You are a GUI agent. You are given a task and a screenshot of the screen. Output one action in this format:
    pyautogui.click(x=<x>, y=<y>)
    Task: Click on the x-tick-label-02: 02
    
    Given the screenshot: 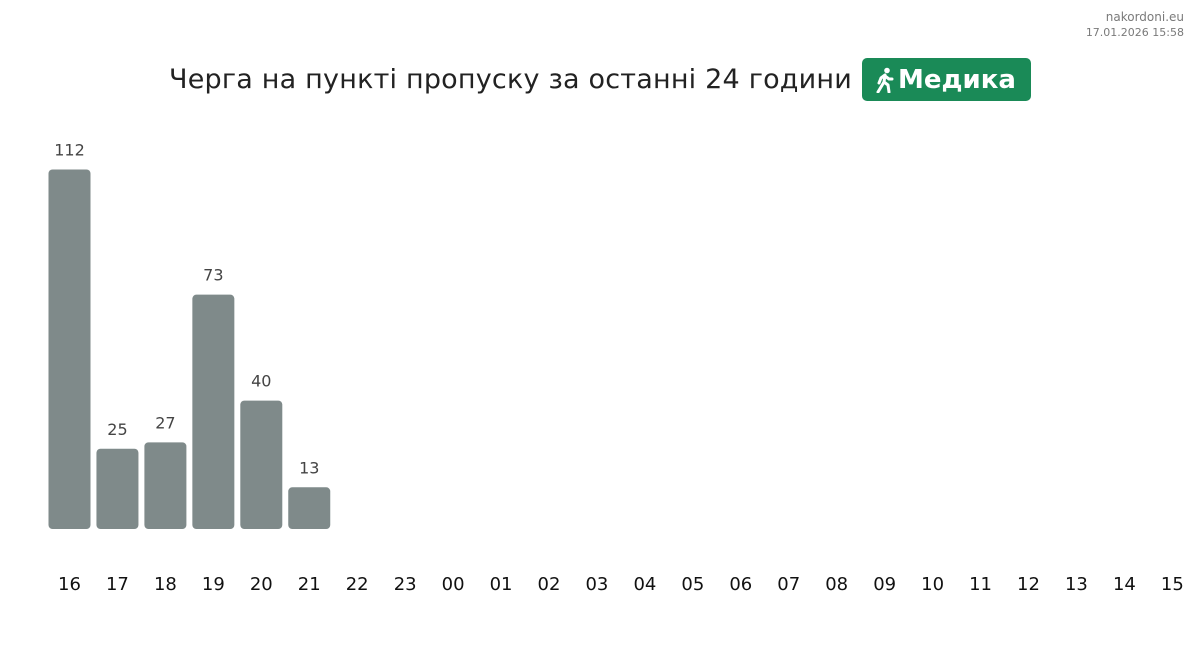 What is the action you would take?
    pyautogui.click(x=549, y=584)
    